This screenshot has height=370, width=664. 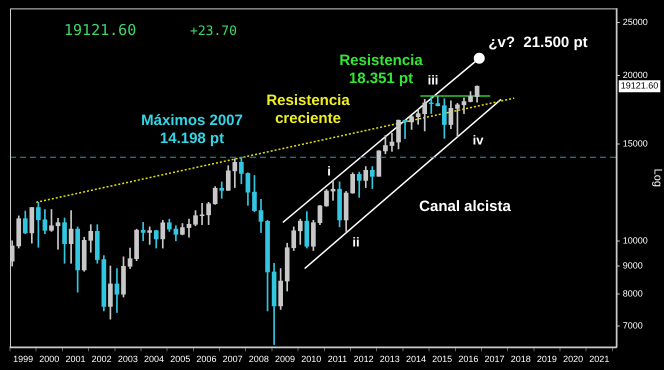 What do you see at coordinates (338, 359) in the screenshot?
I see `x-tick-label: 2011` at bounding box center [338, 359].